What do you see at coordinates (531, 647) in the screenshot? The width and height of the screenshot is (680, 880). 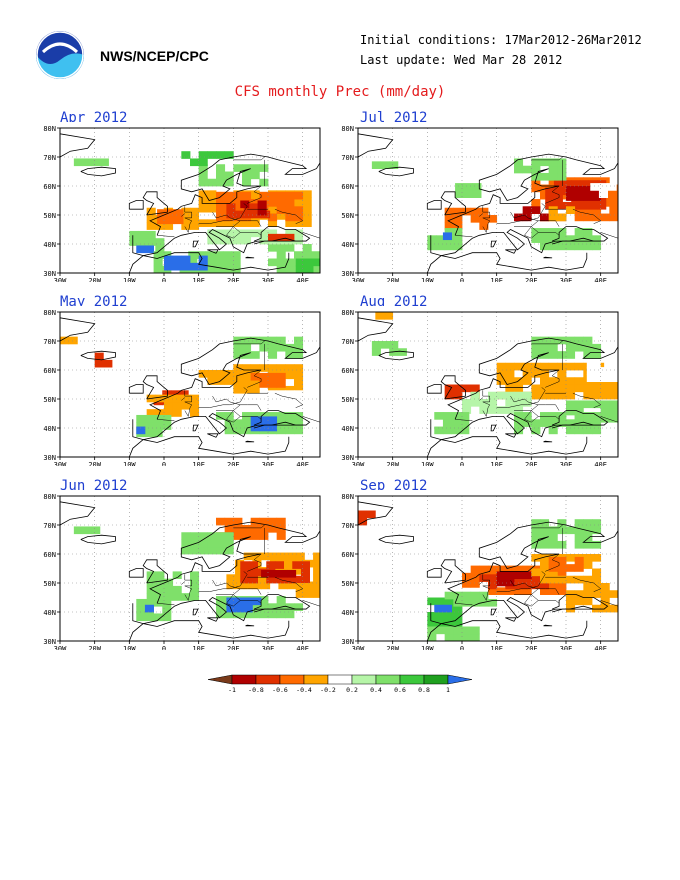 I see `lon-tick-label: 20E` at bounding box center [531, 647].